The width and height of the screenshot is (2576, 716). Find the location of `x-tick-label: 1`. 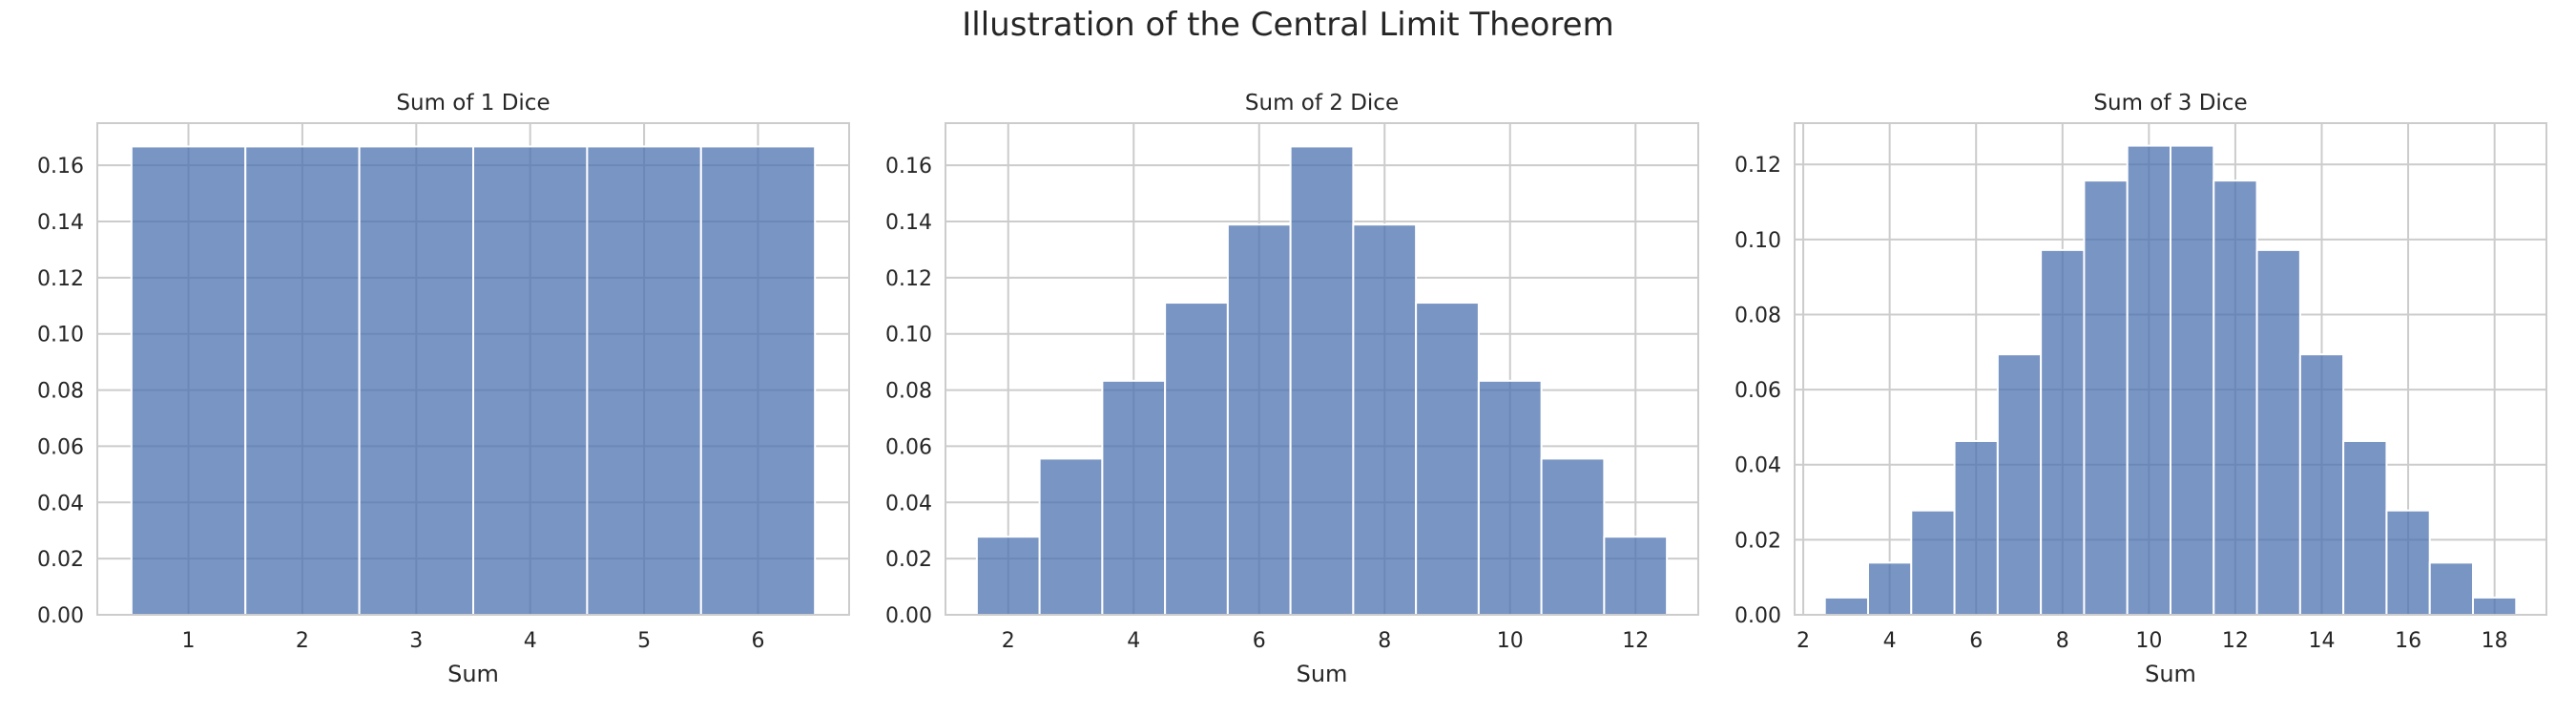

x-tick-label: 1 is located at coordinates (189, 641).